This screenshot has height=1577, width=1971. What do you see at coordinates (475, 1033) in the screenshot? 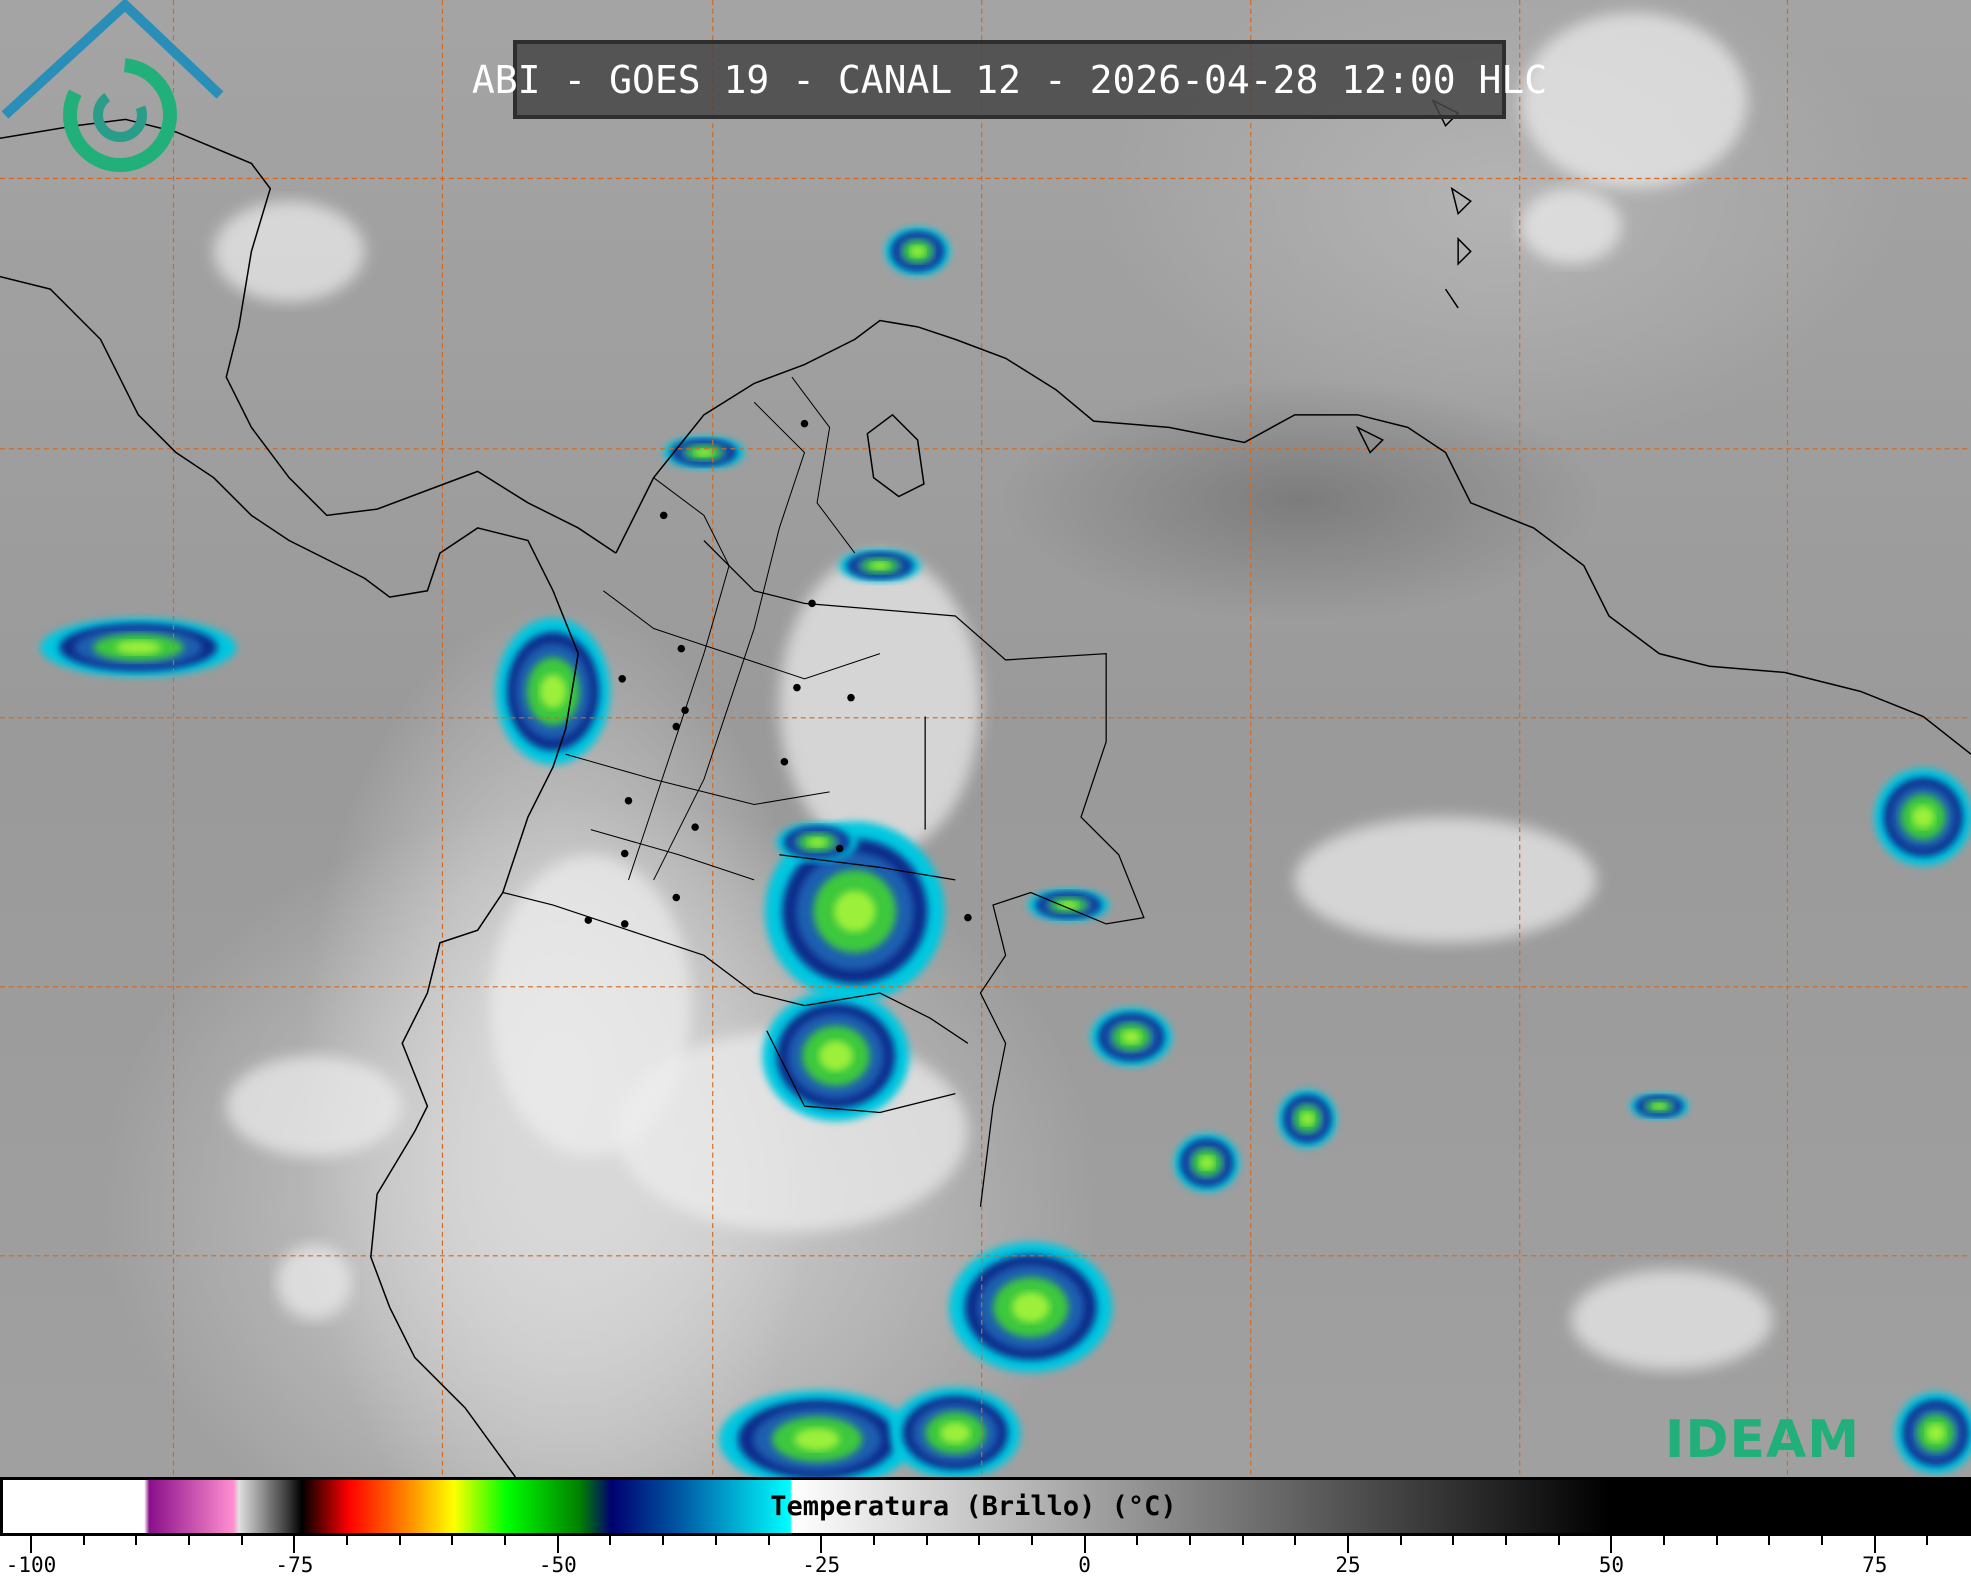
I see `pacific-coast-south-america` at bounding box center [475, 1033].